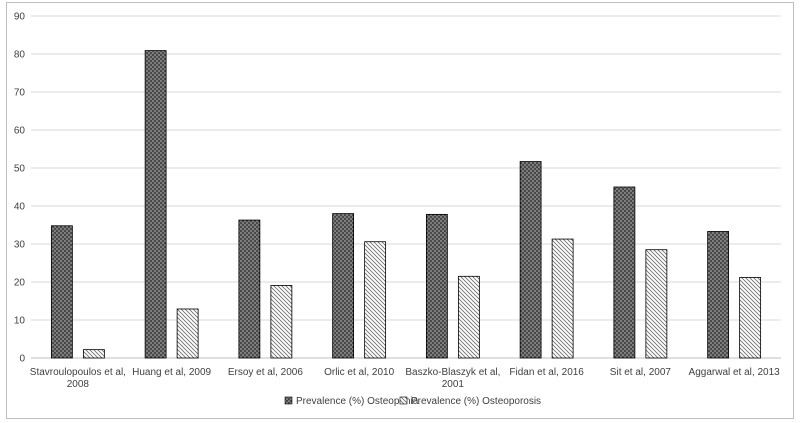  I want to click on y-tick-label: 0, so click(22, 359).